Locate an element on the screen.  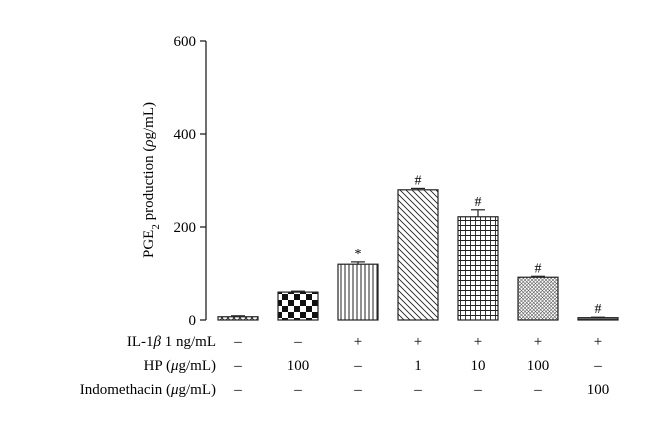
treatment-row-label-3: Indomethacin (μg/mL) is located at coordinates (148, 390).